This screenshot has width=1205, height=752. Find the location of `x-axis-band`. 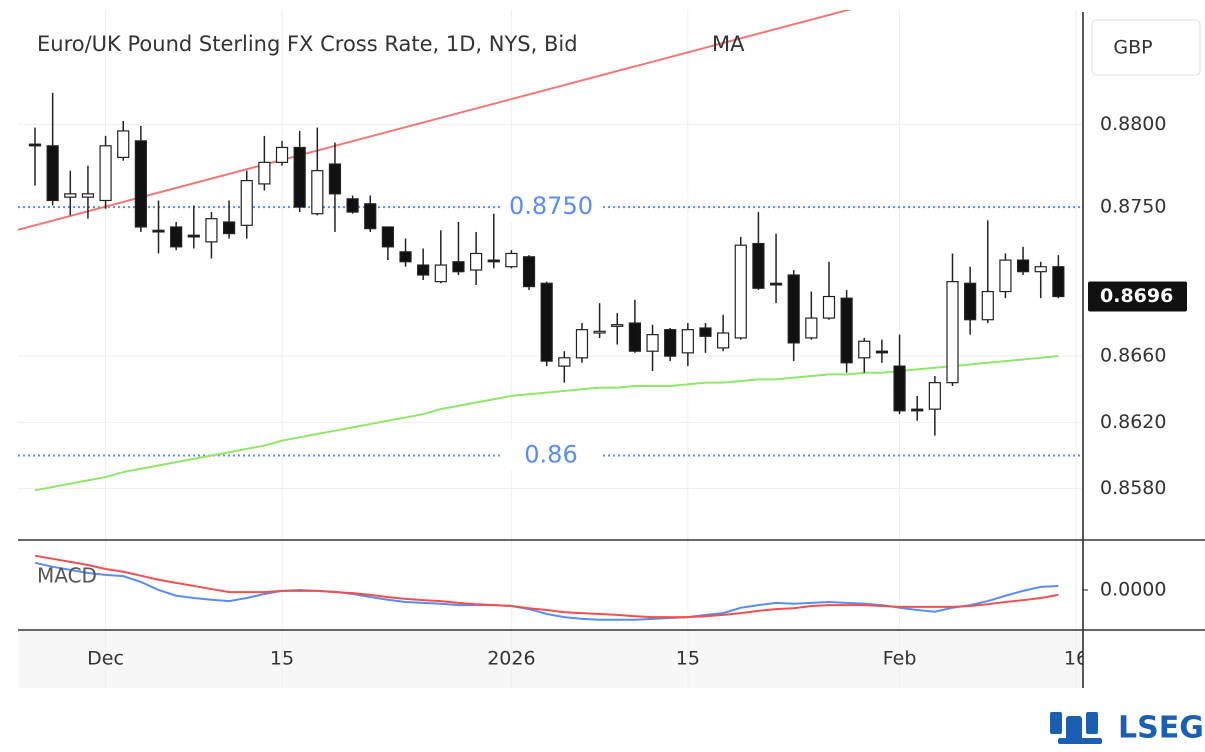

x-axis-band is located at coordinates (550, 659).